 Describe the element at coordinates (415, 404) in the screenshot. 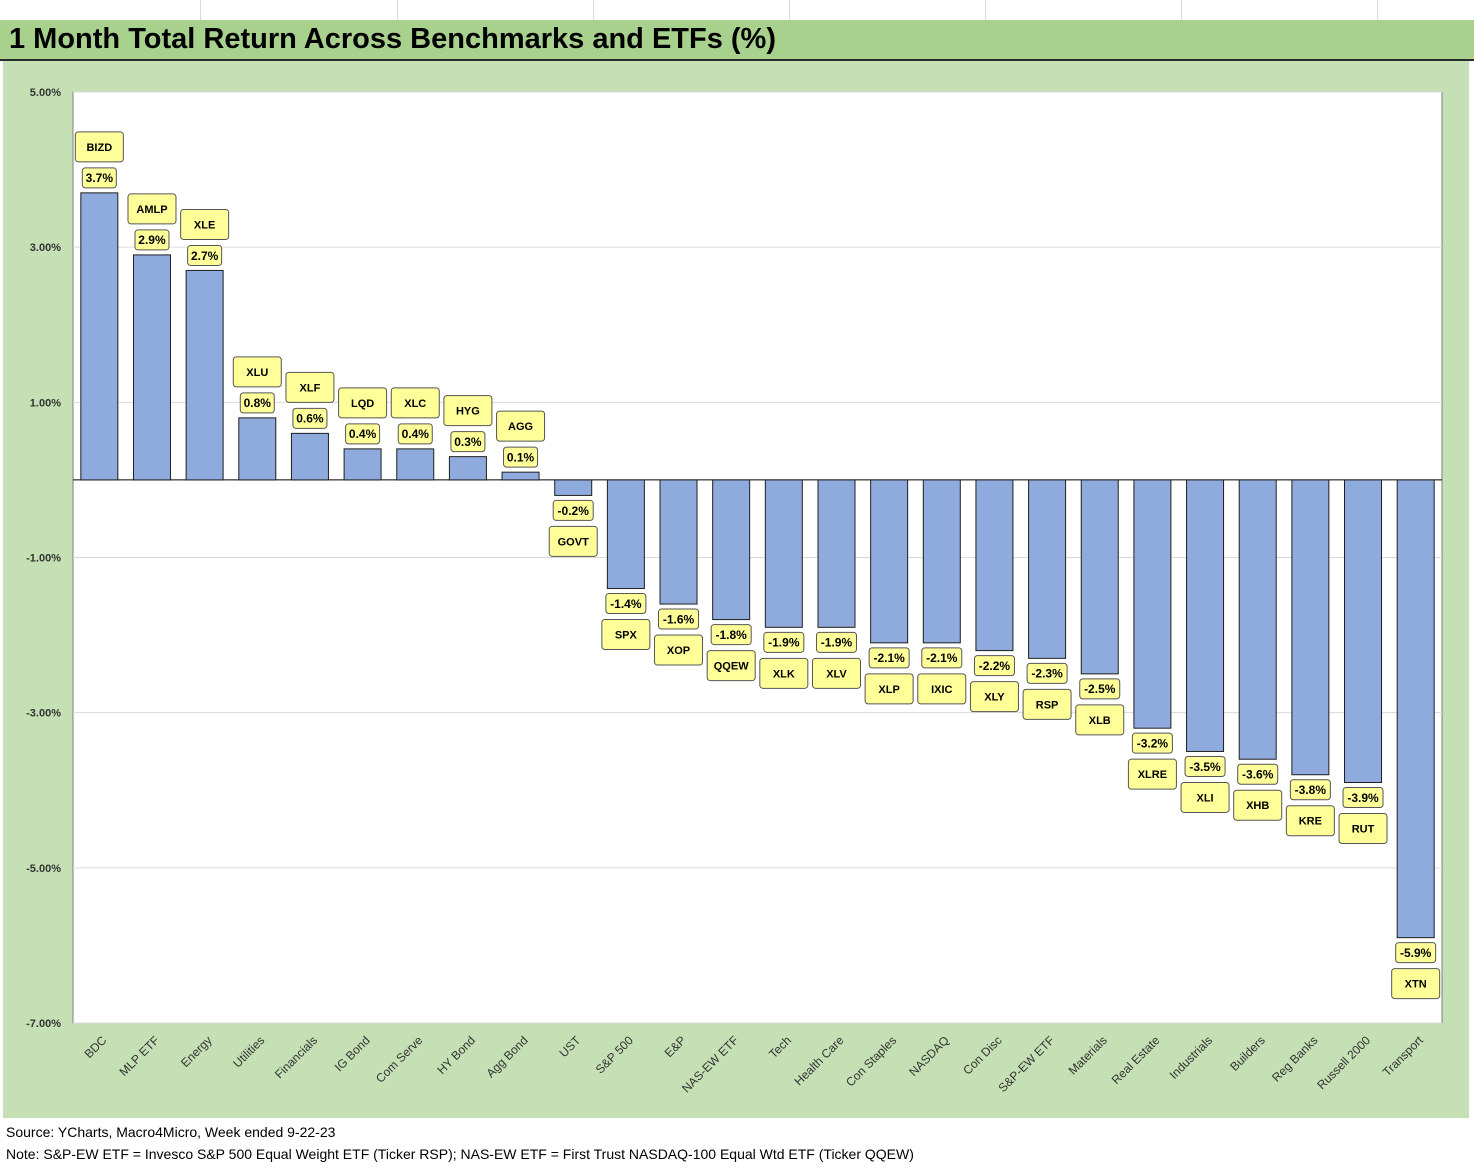

I see `ticker-label: XLC` at that location.